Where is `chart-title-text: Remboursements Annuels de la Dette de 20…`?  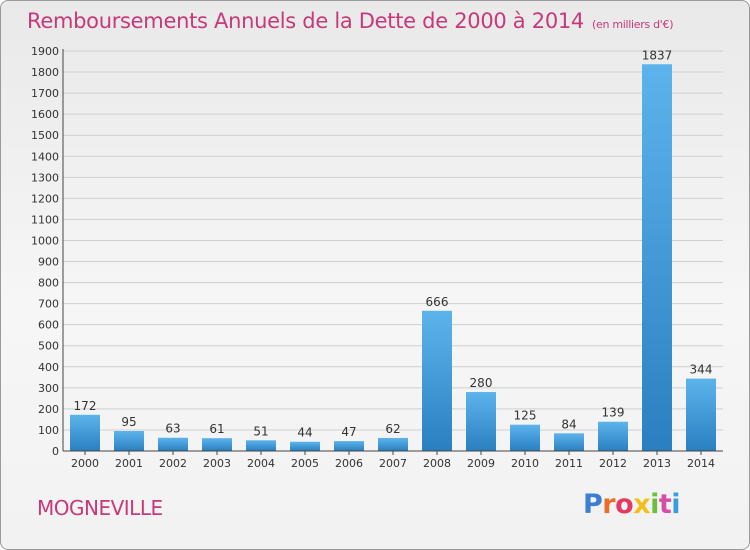 chart-title-text: Remboursements Annuels de la Dette de 20… is located at coordinates (305, 21).